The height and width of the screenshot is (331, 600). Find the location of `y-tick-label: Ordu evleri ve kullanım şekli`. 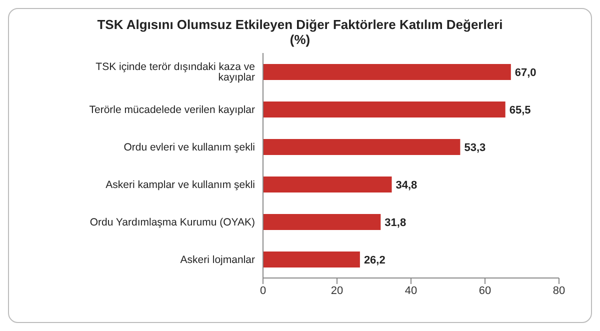

y-tick-label: Ordu evleri ve kullanım şekli is located at coordinates (189, 147).